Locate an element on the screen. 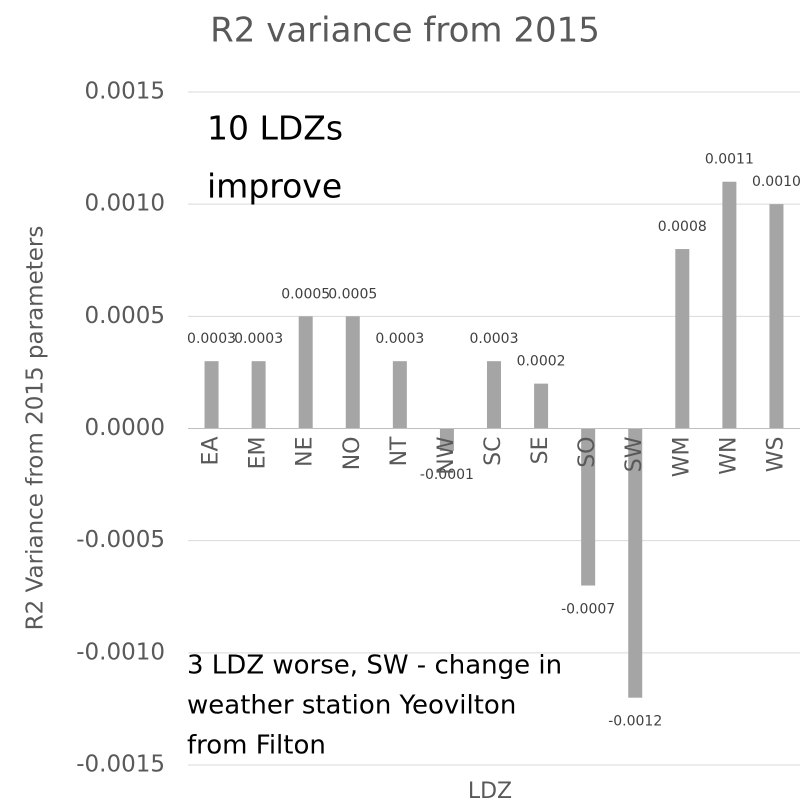 This screenshot has height=807, width=810. annotation: from Filton is located at coordinates (256, 746).